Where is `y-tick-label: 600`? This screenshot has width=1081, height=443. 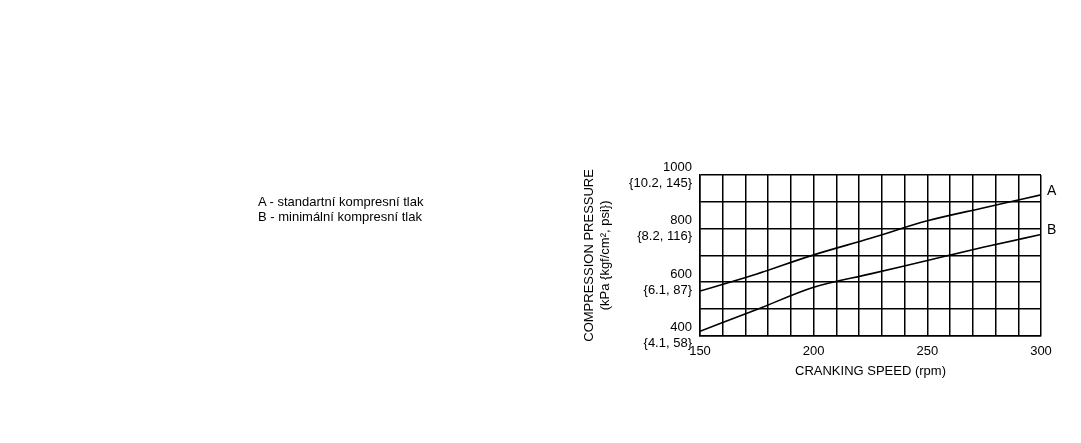 y-tick-label: 600 is located at coordinates (681, 273).